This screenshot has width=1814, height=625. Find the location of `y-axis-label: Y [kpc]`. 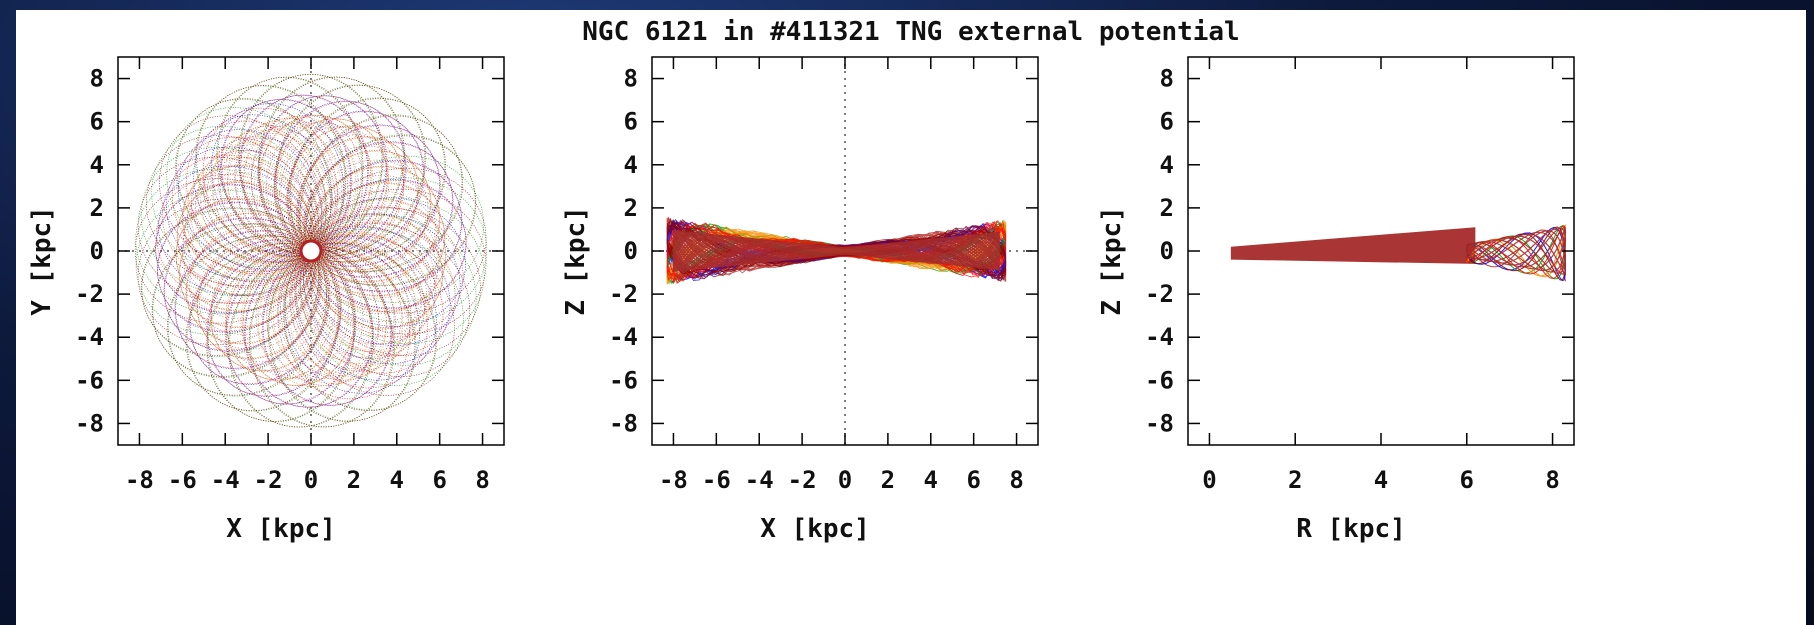

y-axis-label: Y [kpc] is located at coordinates (42, 261).